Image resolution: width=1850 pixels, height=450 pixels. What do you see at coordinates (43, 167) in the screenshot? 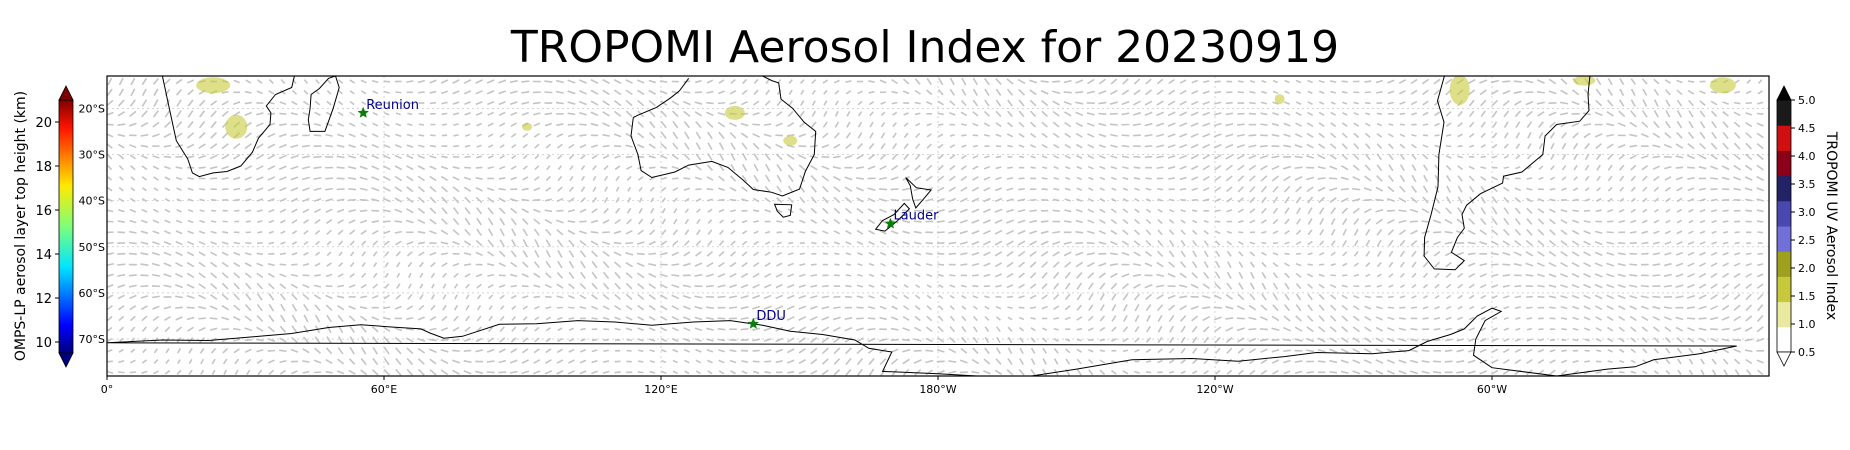
I see `colorbar-left-tick-label: 18` at bounding box center [43, 167].